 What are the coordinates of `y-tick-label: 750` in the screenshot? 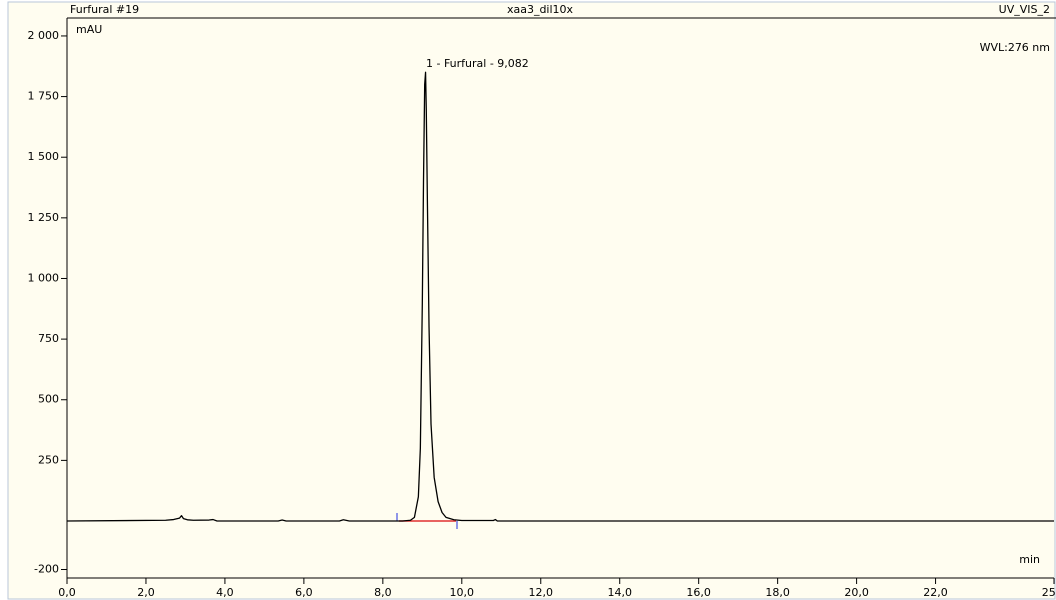 It's located at (48, 338).